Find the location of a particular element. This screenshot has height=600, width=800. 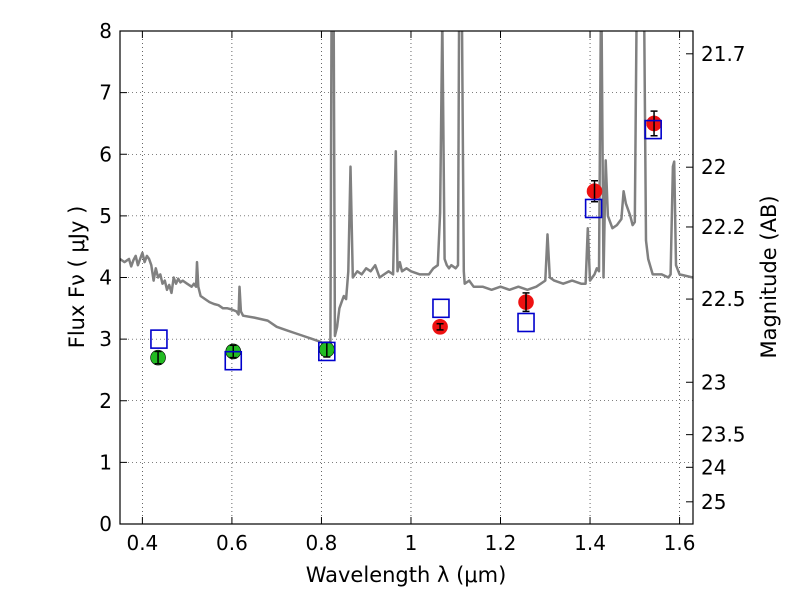

right-tick-label: 23.5 is located at coordinates (723, 435).